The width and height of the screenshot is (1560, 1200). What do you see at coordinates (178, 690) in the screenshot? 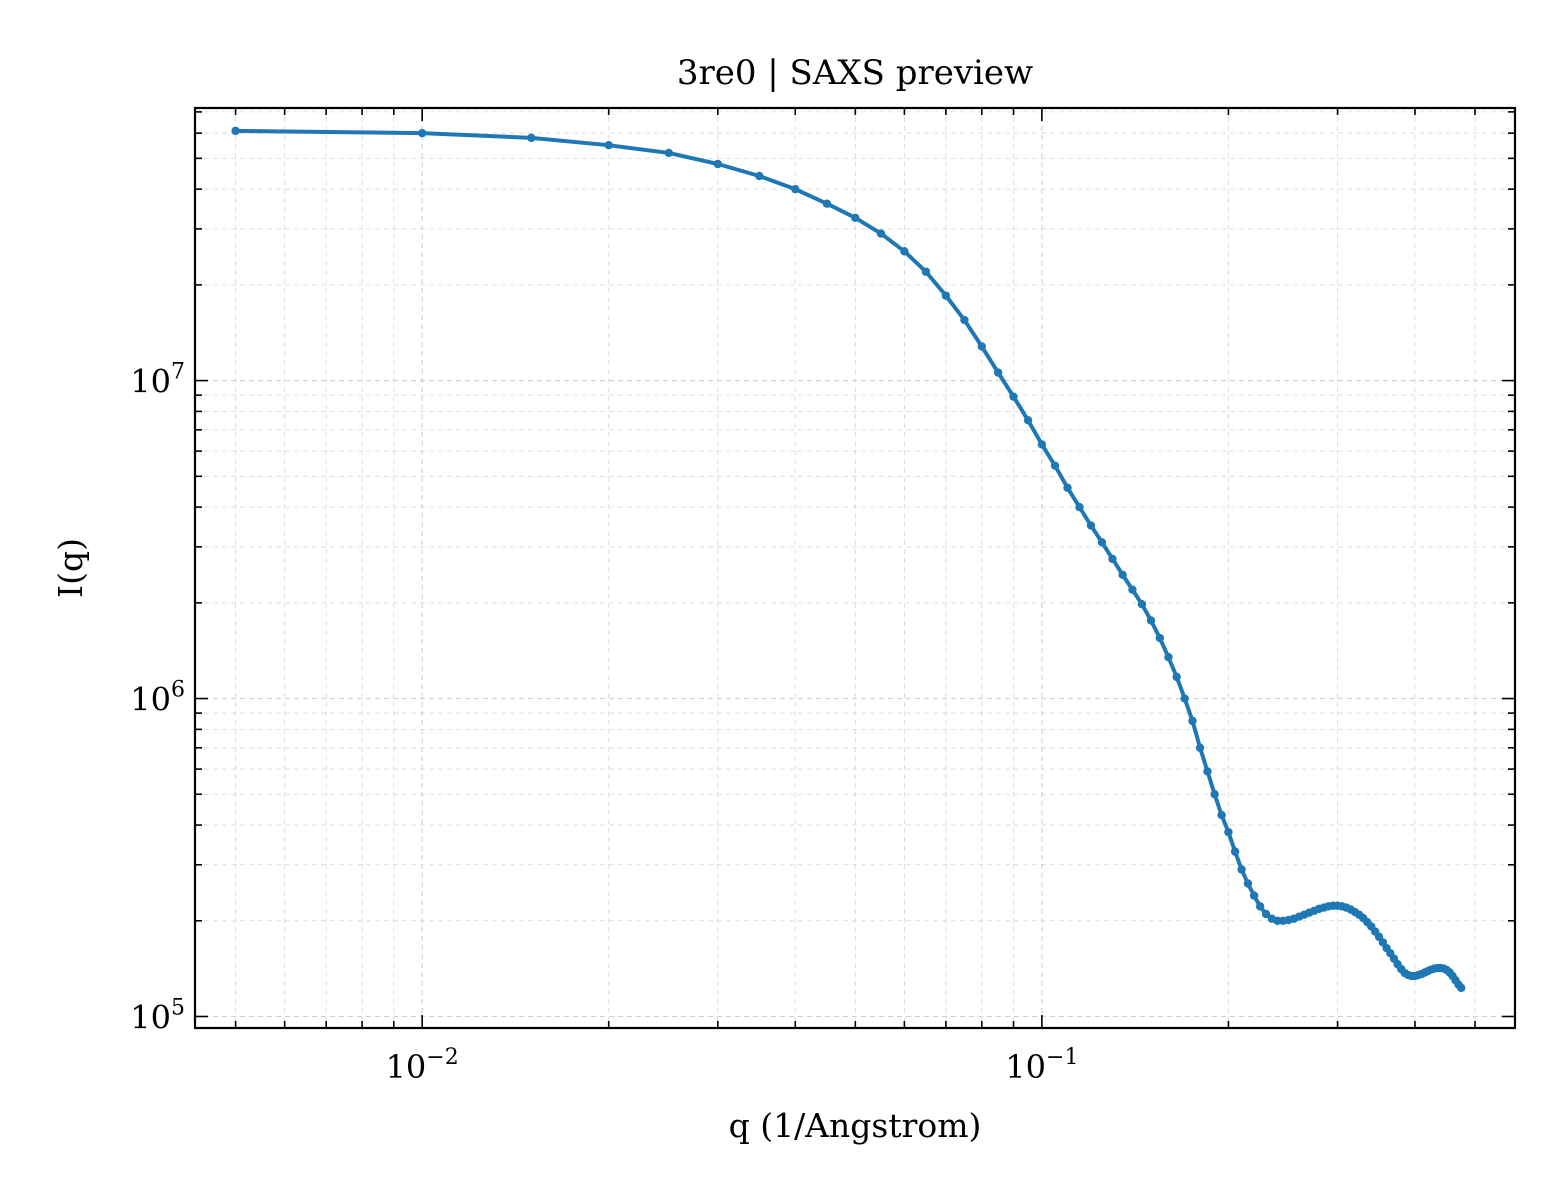
I see `y-tick-label-exponent: 6` at bounding box center [178, 690].